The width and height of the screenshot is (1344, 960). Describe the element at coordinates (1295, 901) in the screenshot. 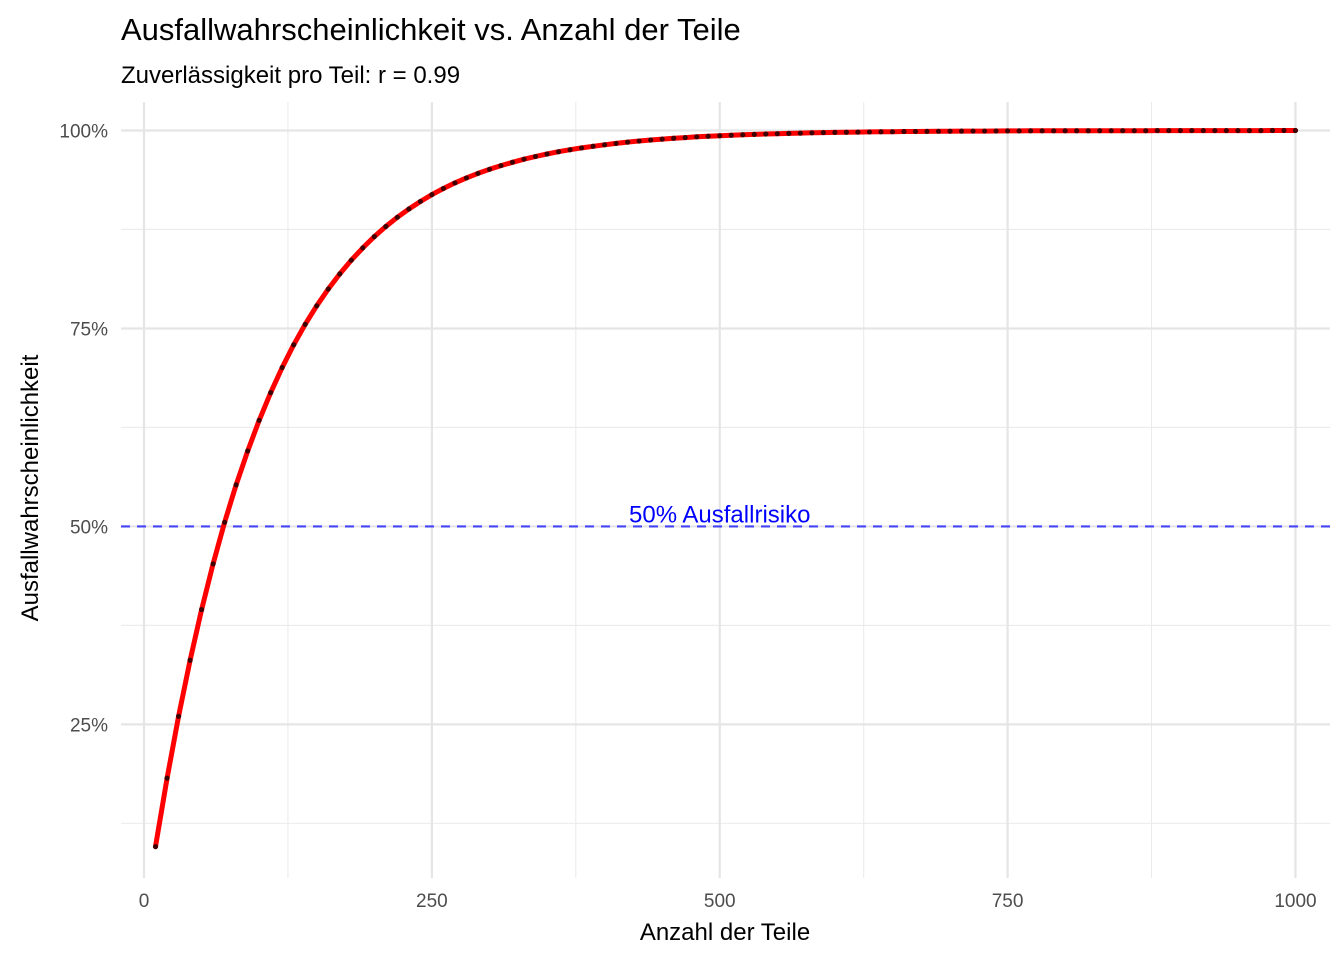

I see `x-tick-label: 1000` at that location.